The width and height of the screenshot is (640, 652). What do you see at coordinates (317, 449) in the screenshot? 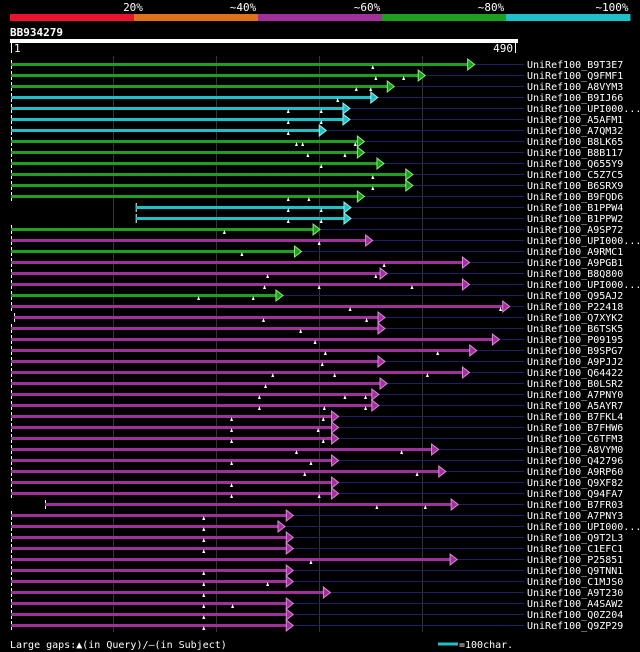
I see `hit-row: UniRef100_A8VYM0` at bounding box center [317, 449].